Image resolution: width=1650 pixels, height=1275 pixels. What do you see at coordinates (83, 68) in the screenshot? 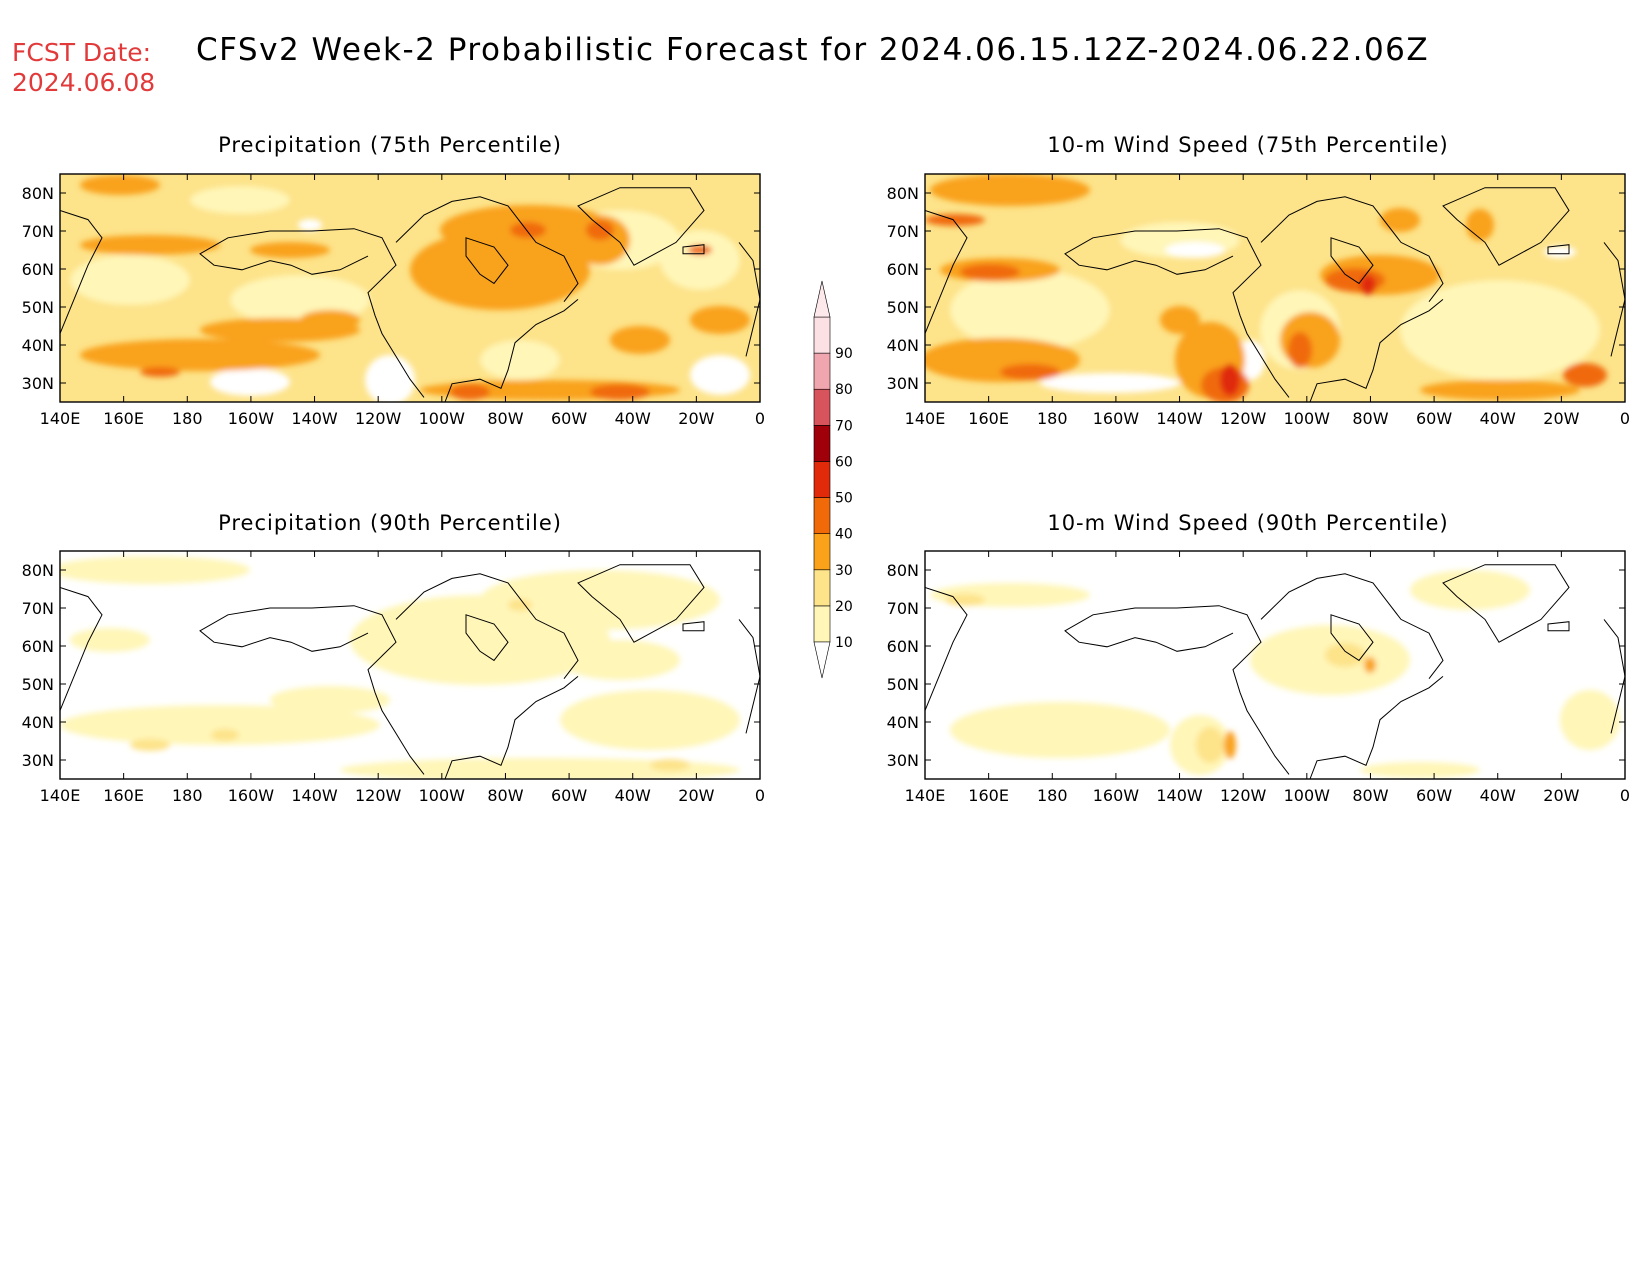
I see `forecast-date-block: FCST Date: 2024.06.08` at bounding box center [83, 68].